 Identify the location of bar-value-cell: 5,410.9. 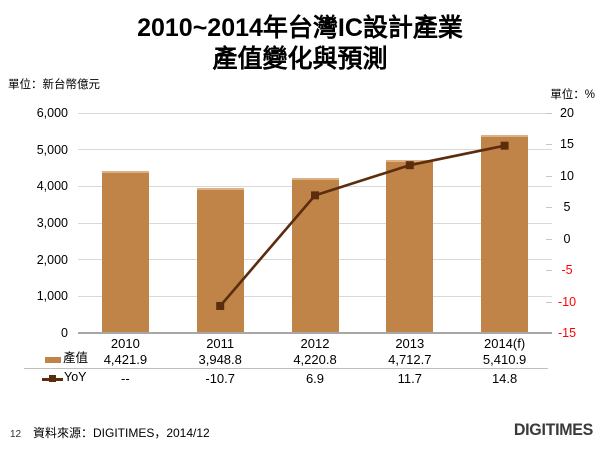
(504, 359).